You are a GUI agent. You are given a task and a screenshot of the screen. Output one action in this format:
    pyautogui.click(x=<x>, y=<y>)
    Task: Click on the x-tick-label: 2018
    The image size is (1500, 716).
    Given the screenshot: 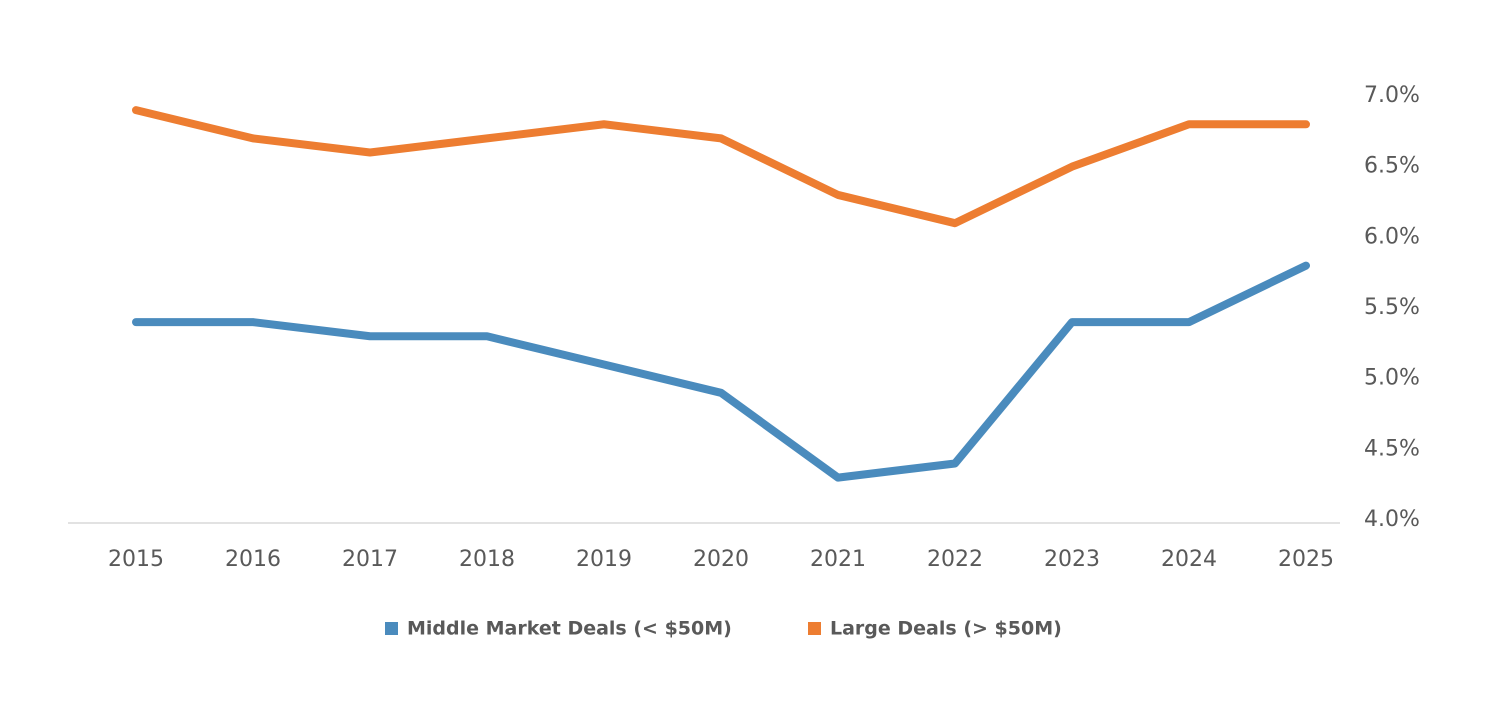 What is the action you would take?
    pyautogui.click(x=487, y=559)
    